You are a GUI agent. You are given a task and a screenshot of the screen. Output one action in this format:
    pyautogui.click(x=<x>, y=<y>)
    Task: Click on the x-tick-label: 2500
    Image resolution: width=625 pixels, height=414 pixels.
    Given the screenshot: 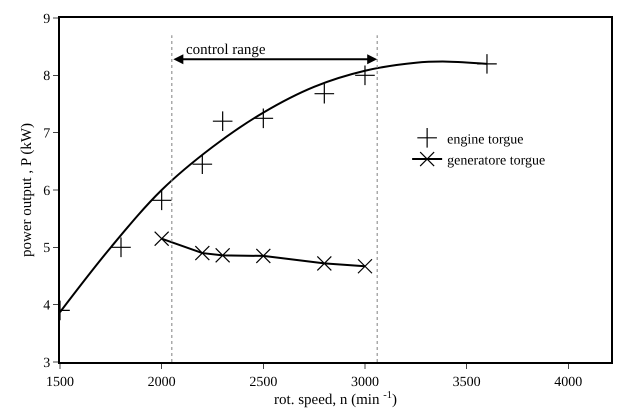 What is the action you would take?
    pyautogui.click(x=263, y=382)
    